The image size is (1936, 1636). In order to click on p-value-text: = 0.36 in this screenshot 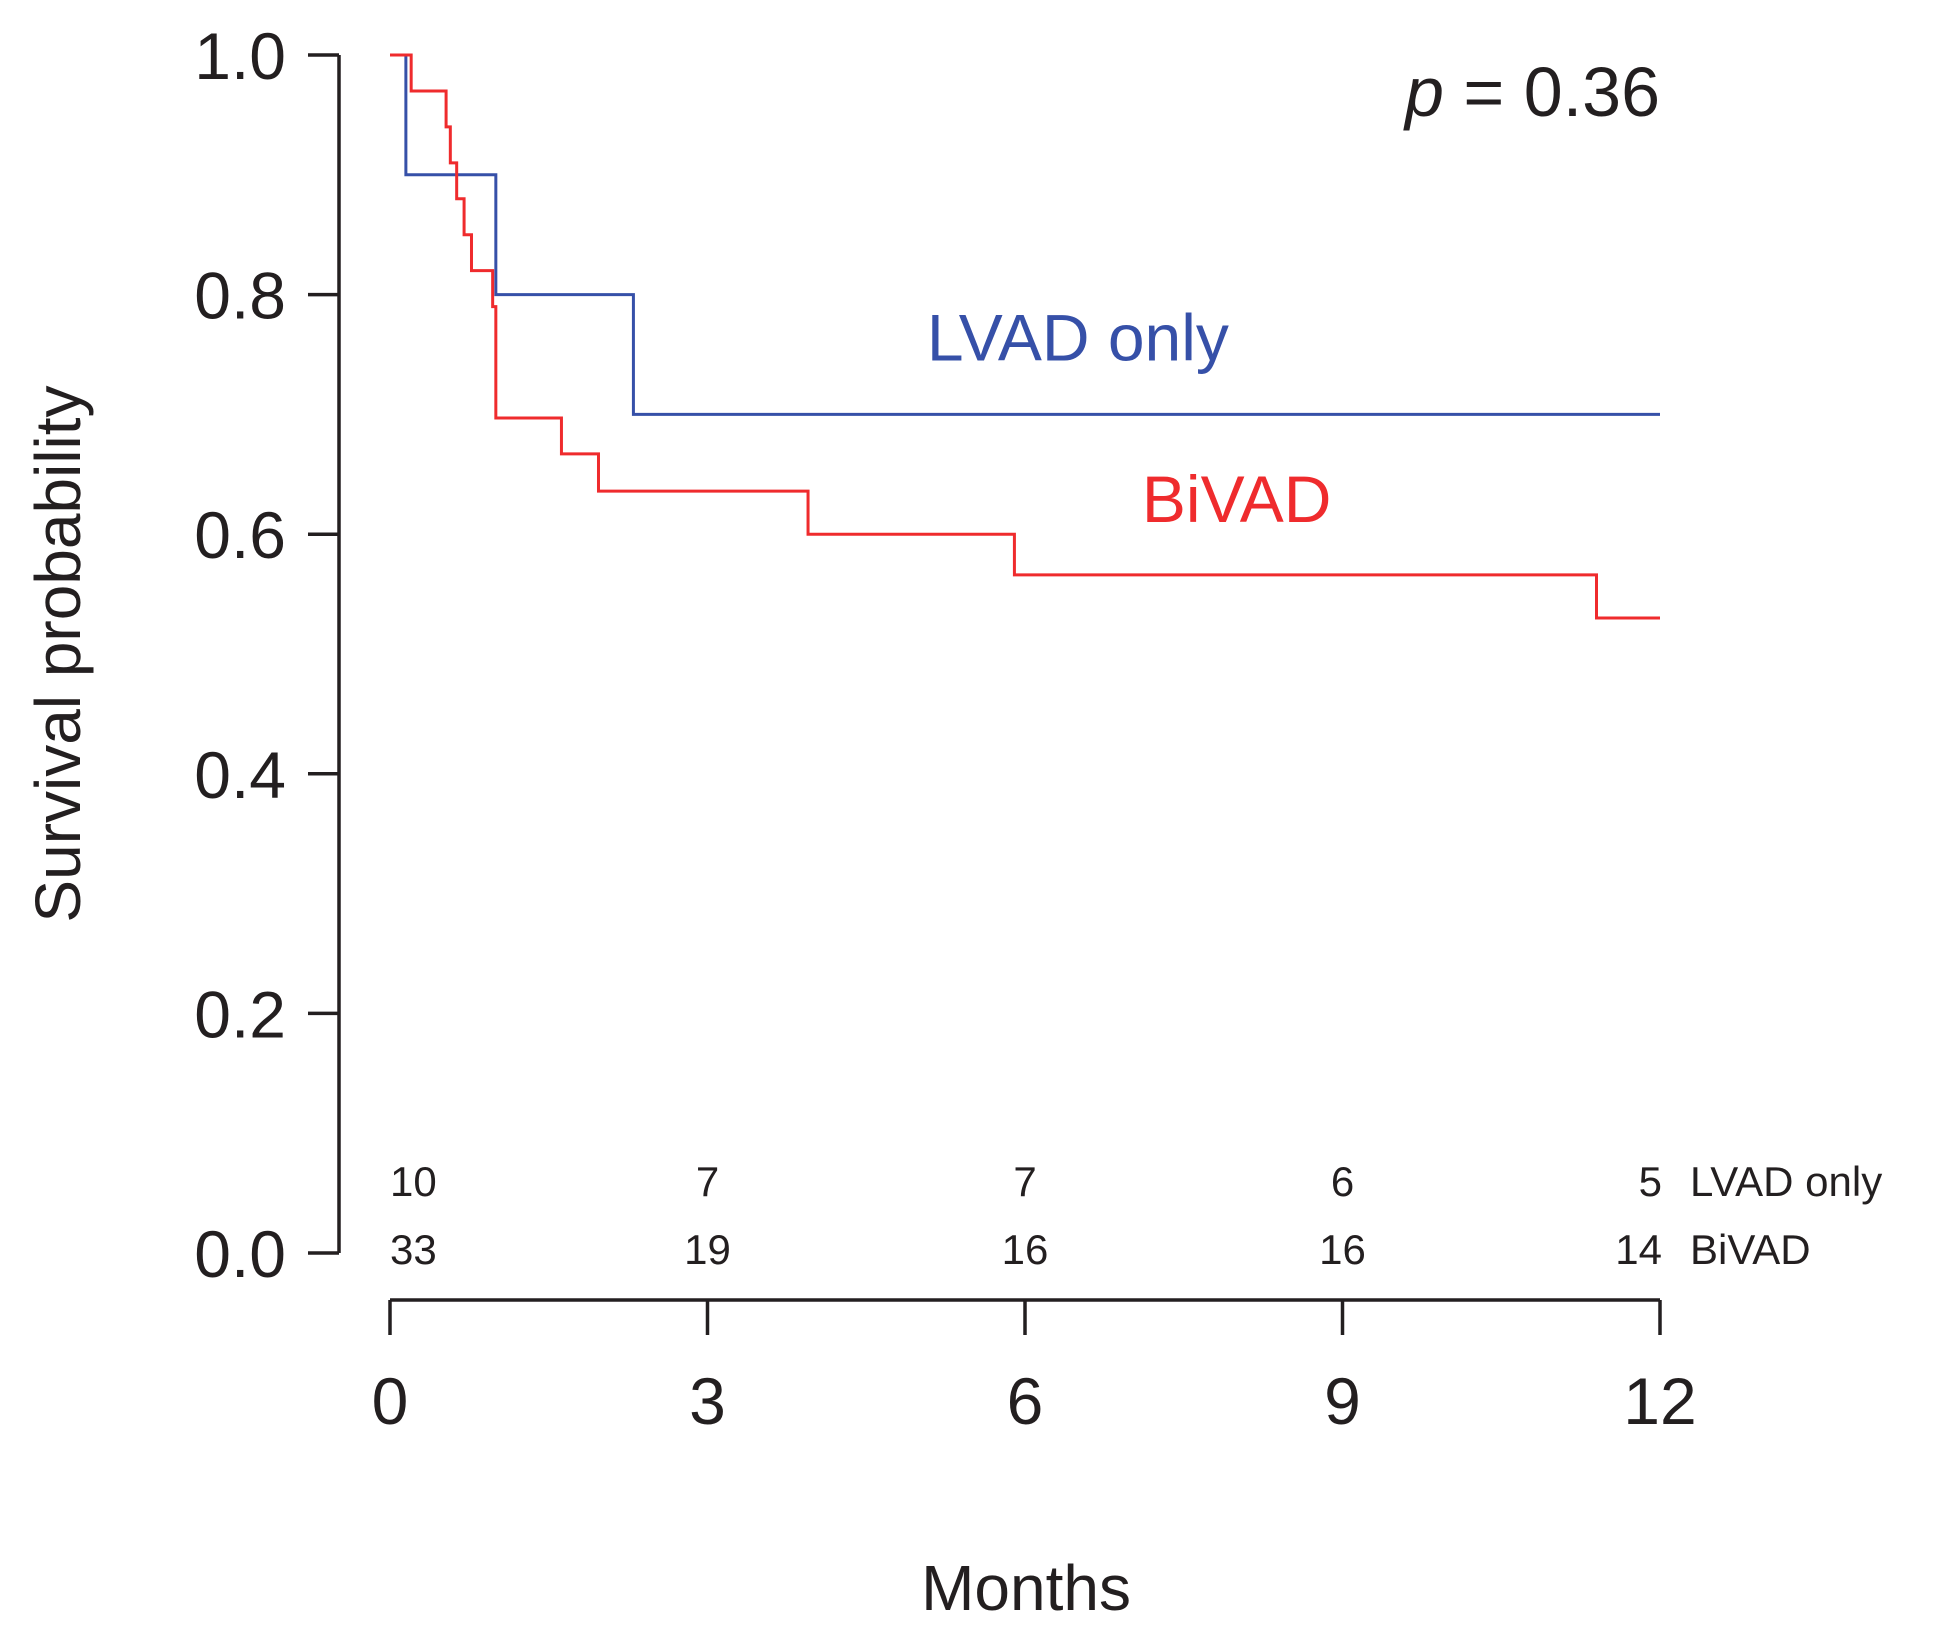, I will do `click(1552, 92)`.